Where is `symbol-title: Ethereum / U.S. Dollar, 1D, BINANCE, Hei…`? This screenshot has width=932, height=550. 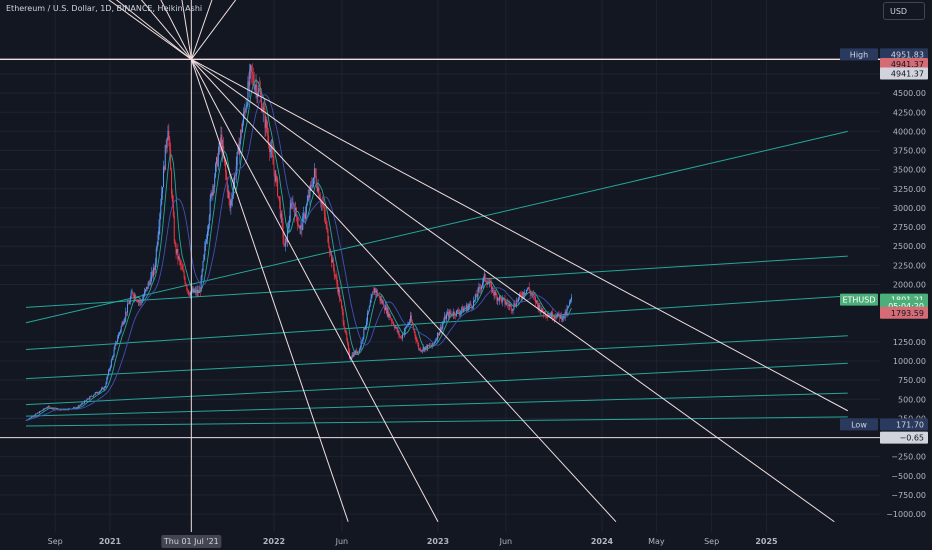
symbol-title: Ethereum / U.S. Dollar, 1D, BINANCE, Hei… is located at coordinates (104, 8).